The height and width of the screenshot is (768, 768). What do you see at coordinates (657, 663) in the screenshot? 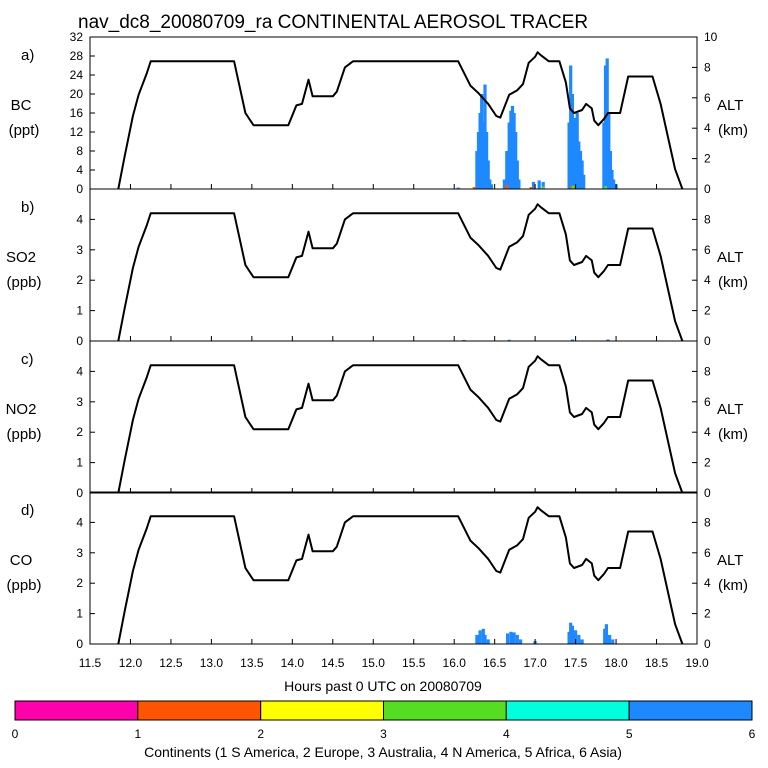
I see `x-tick-label: 18.5` at bounding box center [657, 663].